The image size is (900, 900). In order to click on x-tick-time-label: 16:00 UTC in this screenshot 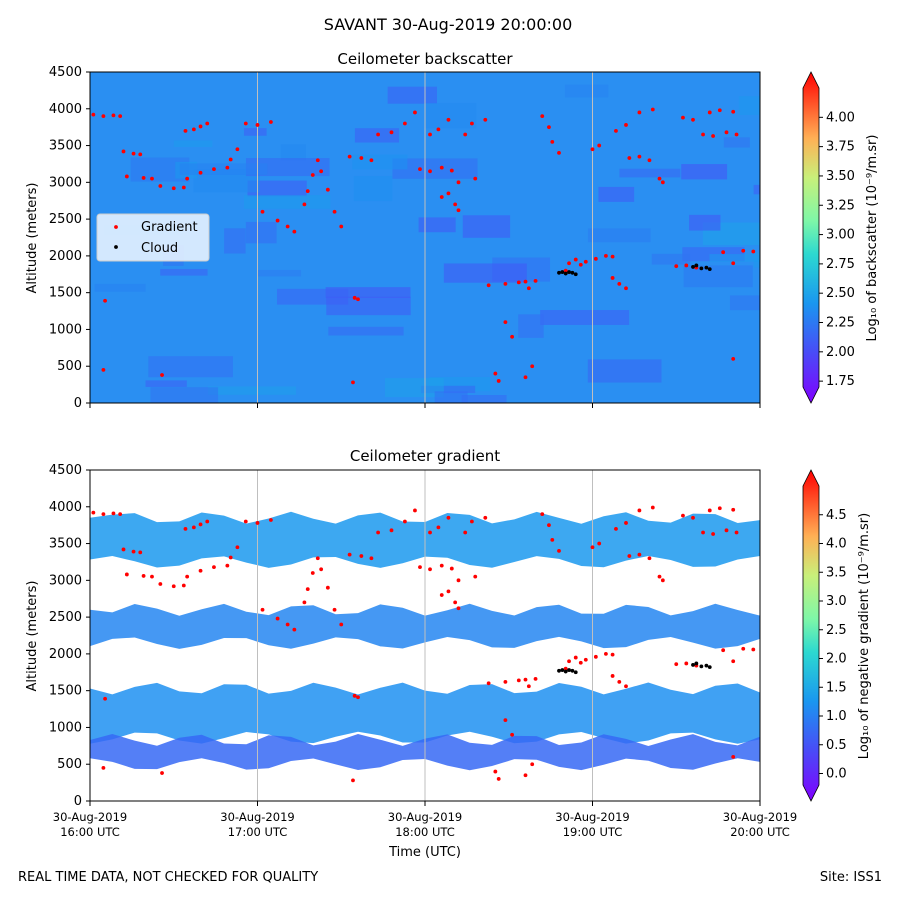, I will do `click(90, 832)`.